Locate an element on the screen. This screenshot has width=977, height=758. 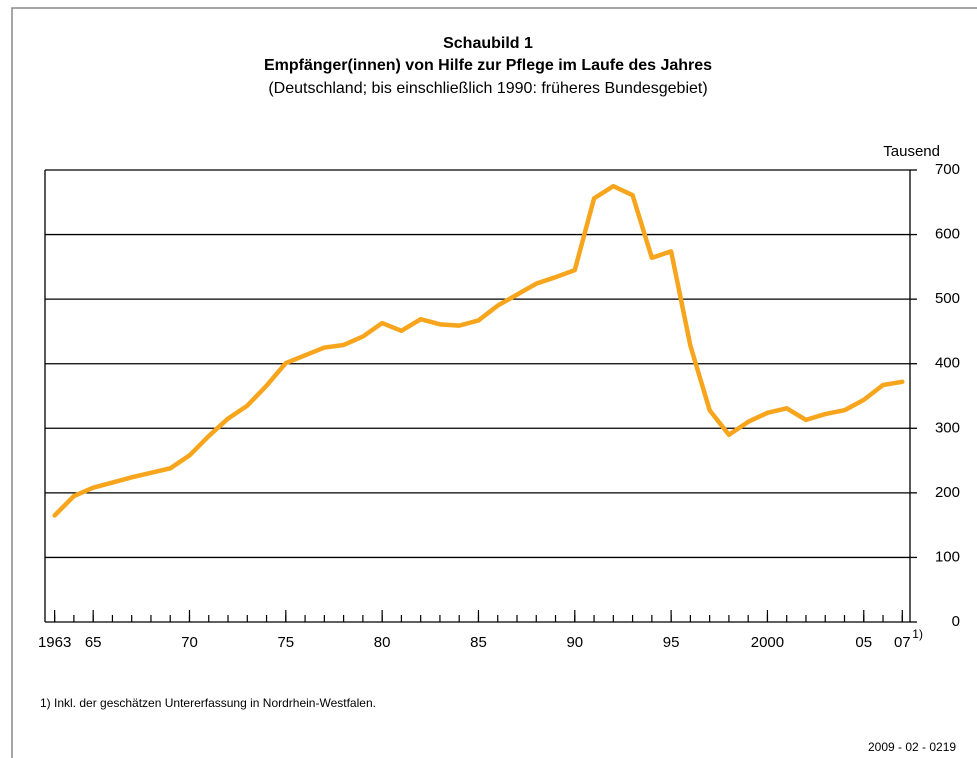
x-tick-label: 05 is located at coordinates (863, 642).